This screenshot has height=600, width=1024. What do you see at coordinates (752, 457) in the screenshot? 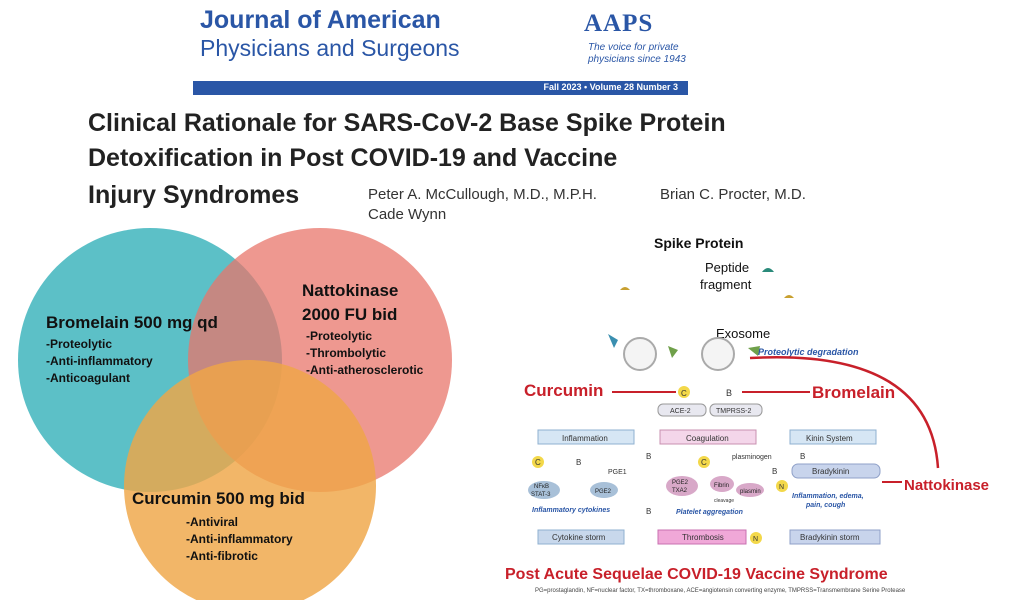
I see `plasminogen-label: plasminogen` at bounding box center [752, 457].